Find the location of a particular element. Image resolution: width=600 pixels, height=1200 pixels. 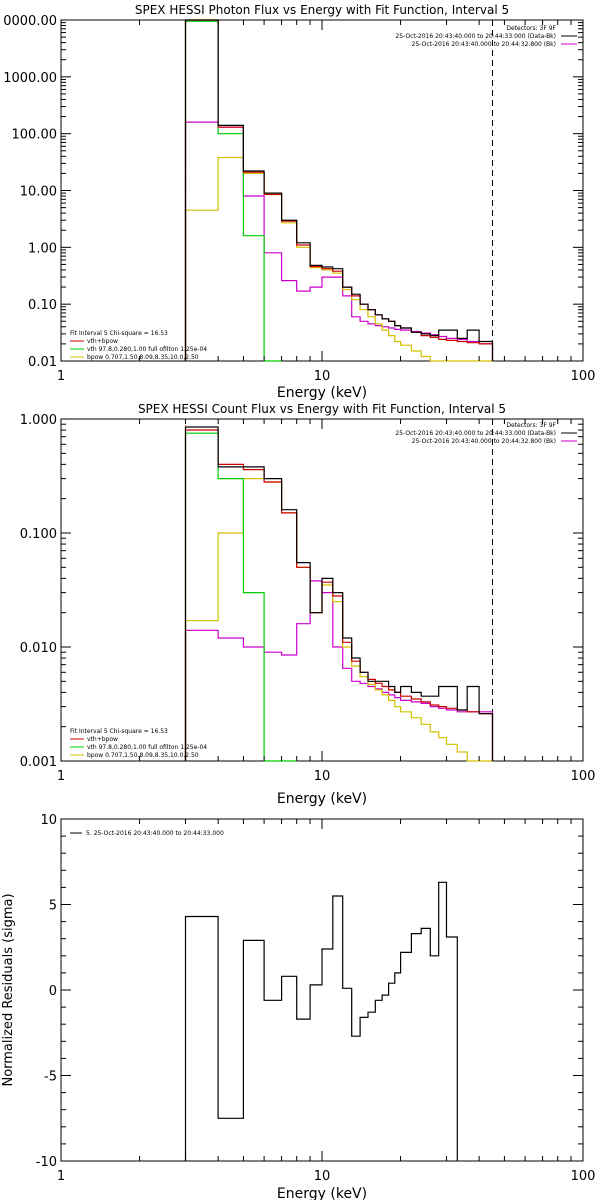

y-tick-label: 5 is located at coordinates (53, 906).